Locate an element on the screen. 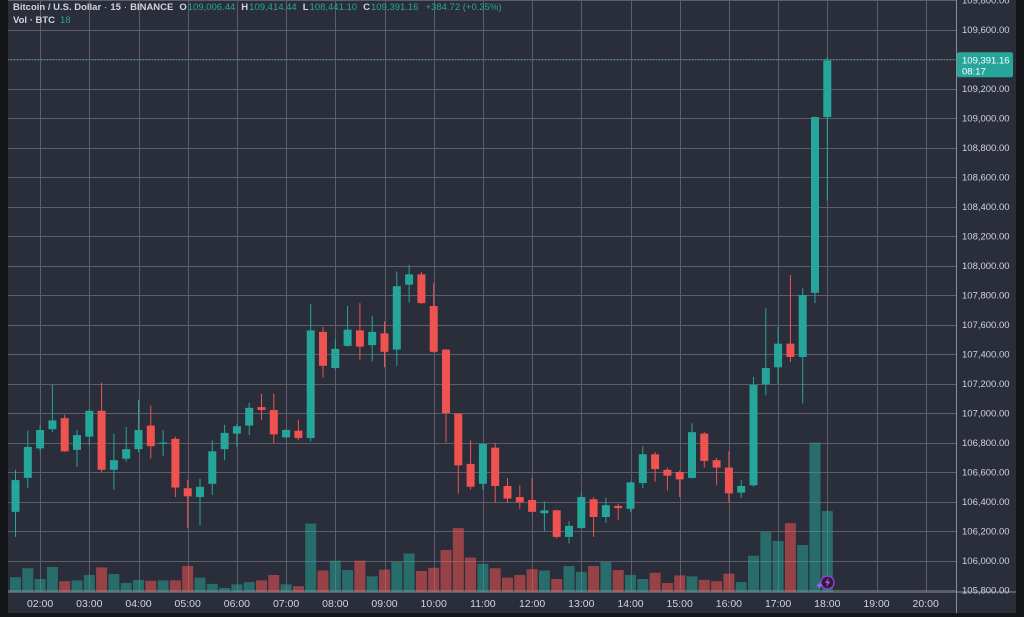 Image resolution: width=1024 pixels, height=617 pixels. close-key: C is located at coordinates (366, 7).